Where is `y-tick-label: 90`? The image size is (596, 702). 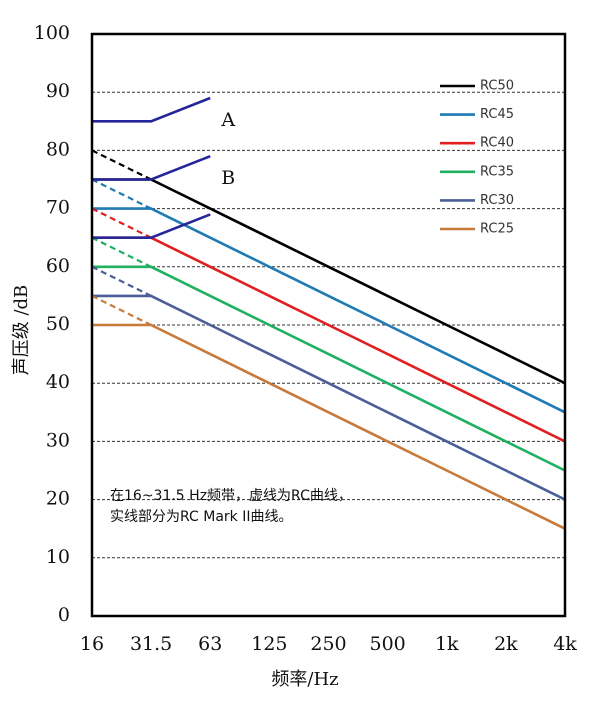
y-tick-label: 90 is located at coordinates (58, 91).